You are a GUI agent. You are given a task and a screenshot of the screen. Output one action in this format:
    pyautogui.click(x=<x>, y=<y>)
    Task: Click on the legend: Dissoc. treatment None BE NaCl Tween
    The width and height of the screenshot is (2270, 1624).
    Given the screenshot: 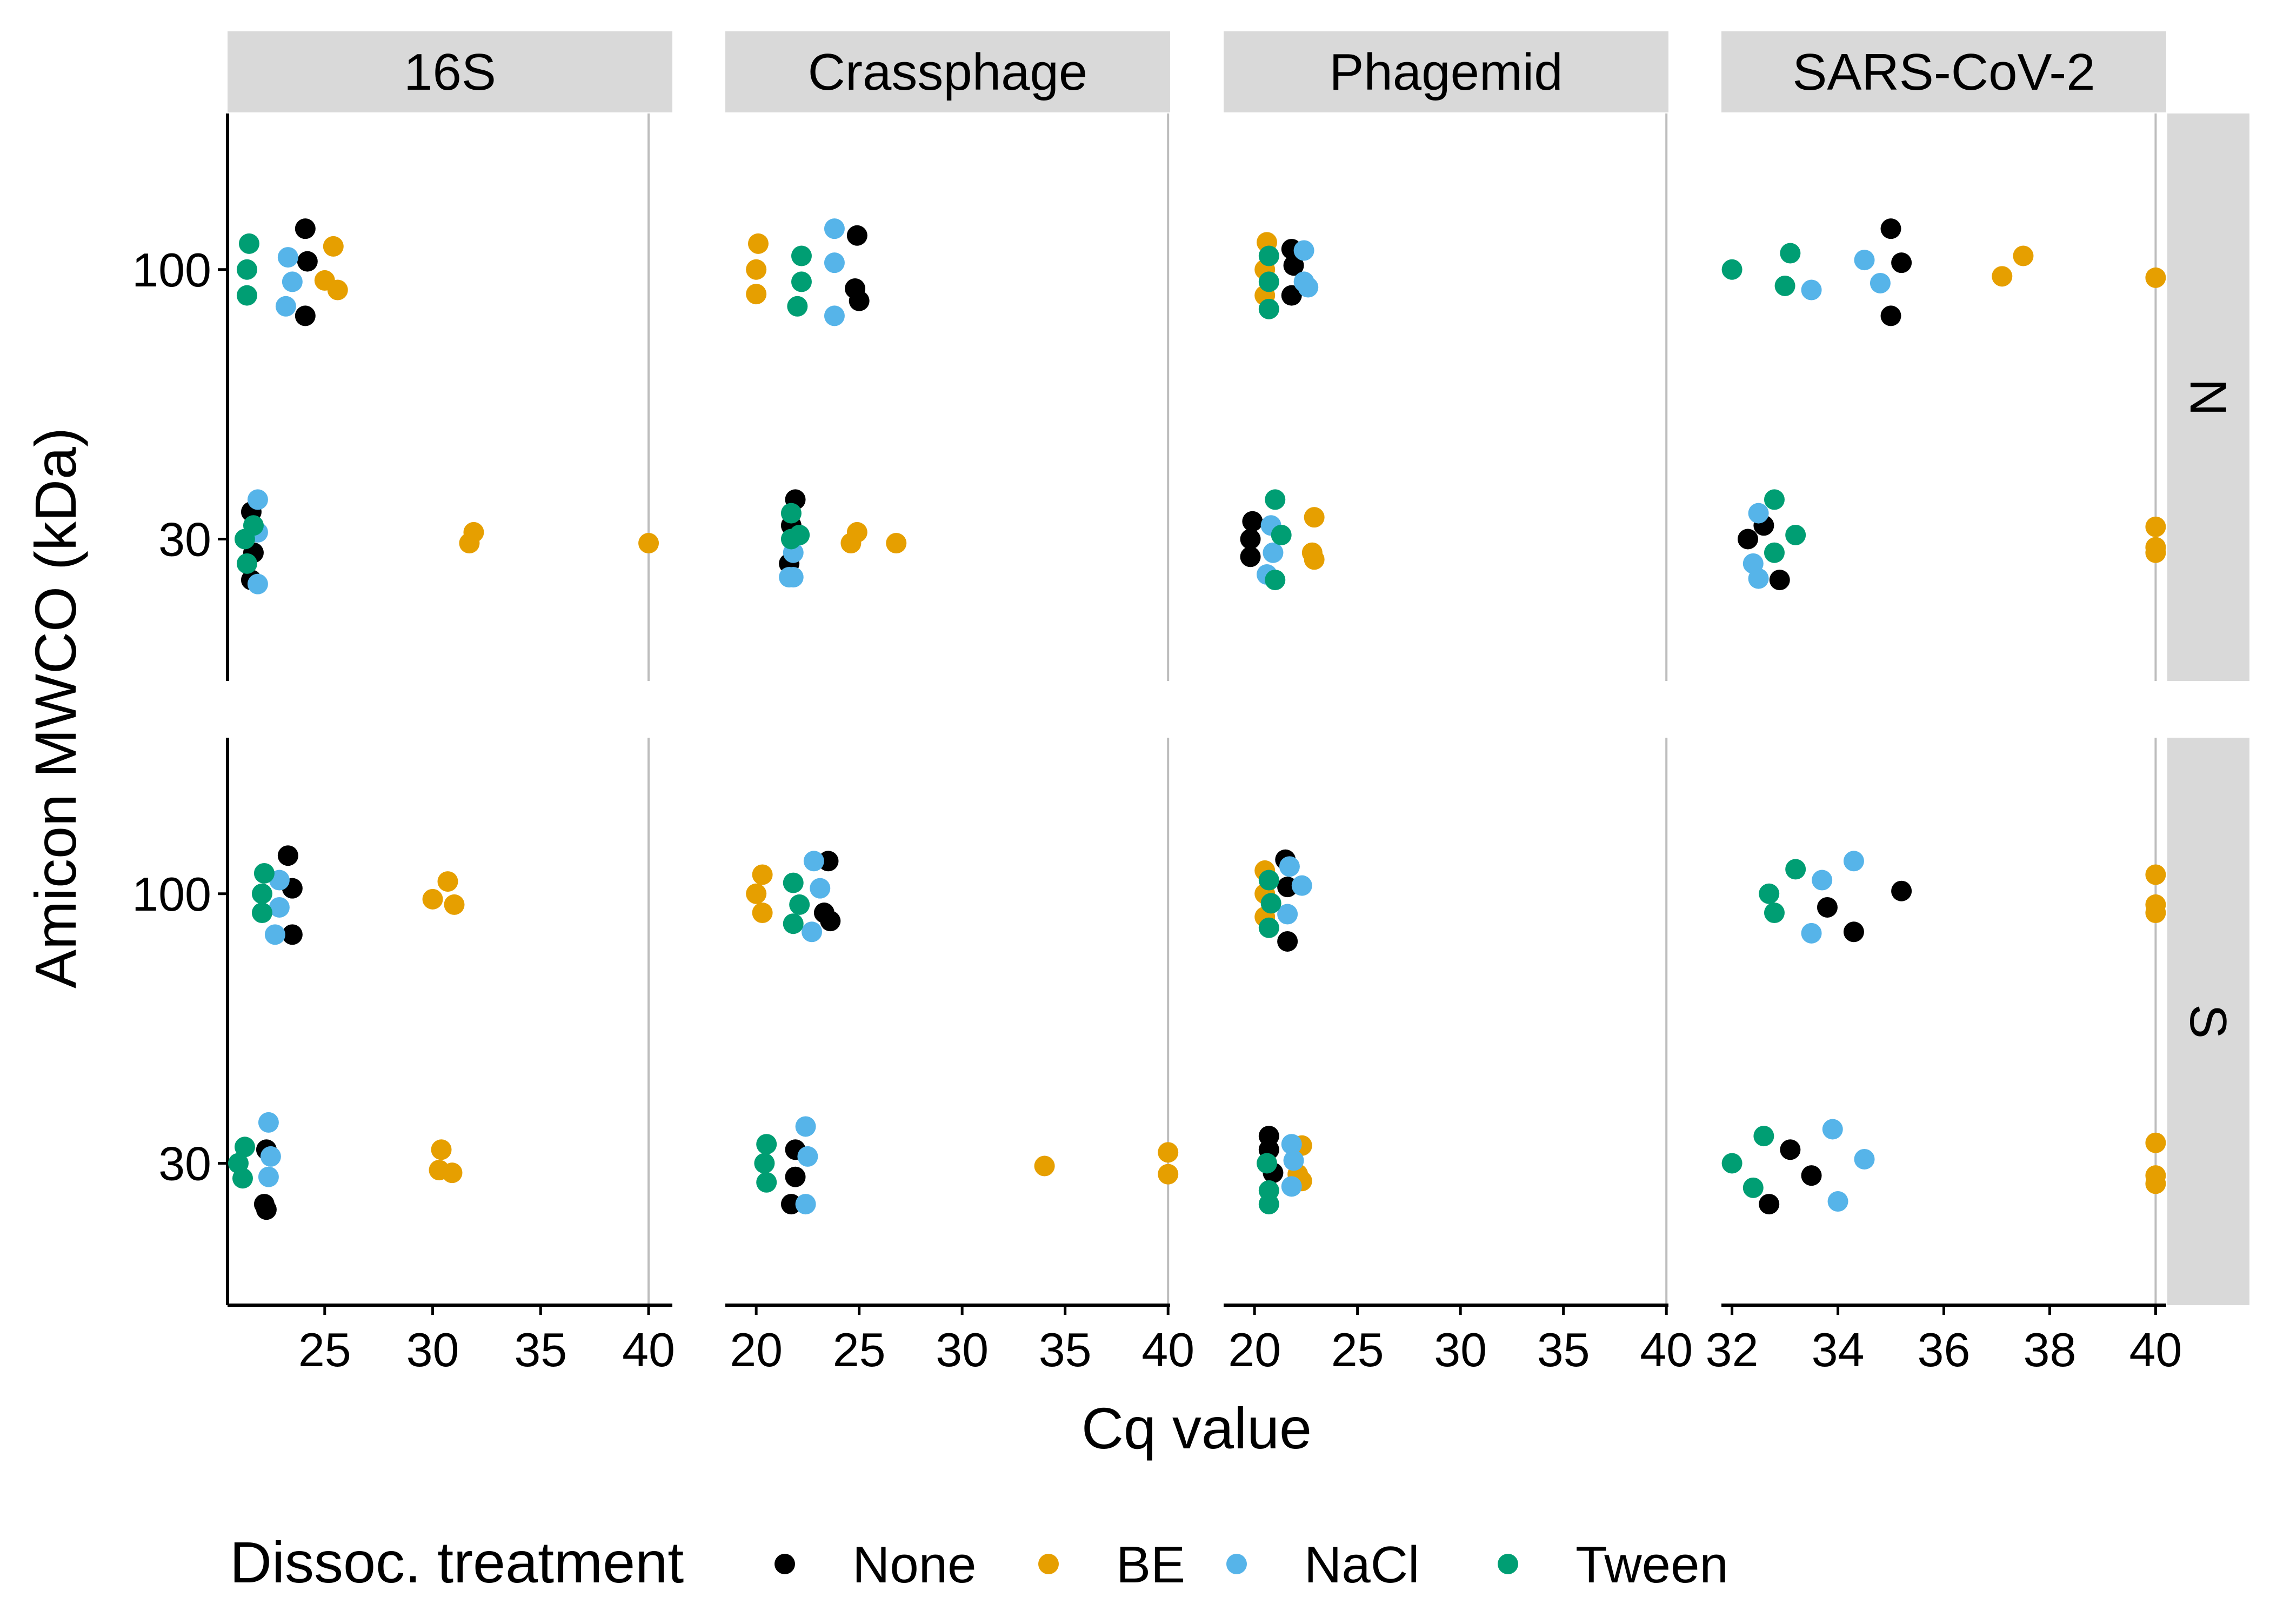 What is the action you would take?
    pyautogui.click(x=979, y=1562)
    